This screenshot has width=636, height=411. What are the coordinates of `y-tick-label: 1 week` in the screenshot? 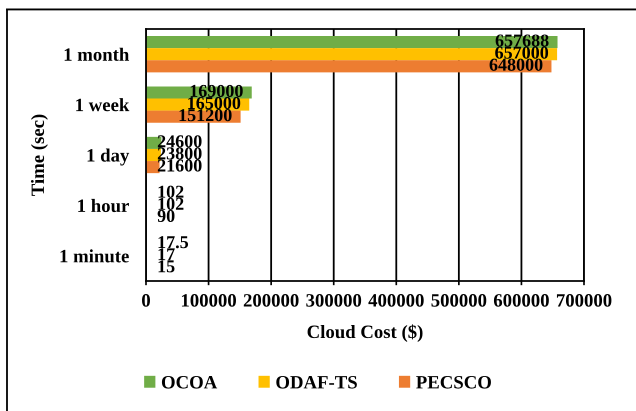 It's located at (103, 105).